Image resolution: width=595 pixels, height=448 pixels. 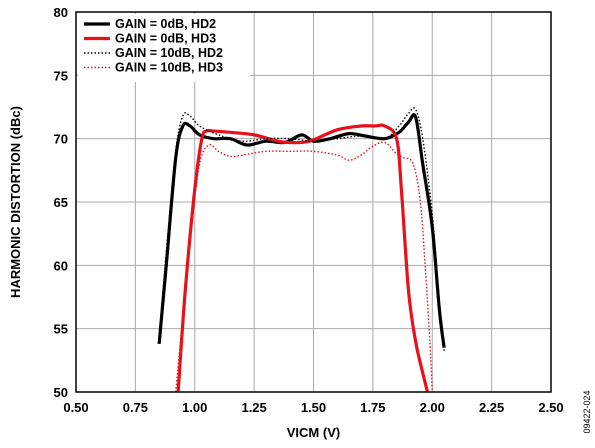 What do you see at coordinates (169, 53) in the screenshot?
I see `legend-label-2: GAIN = 10dB, HD2` at bounding box center [169, 53].